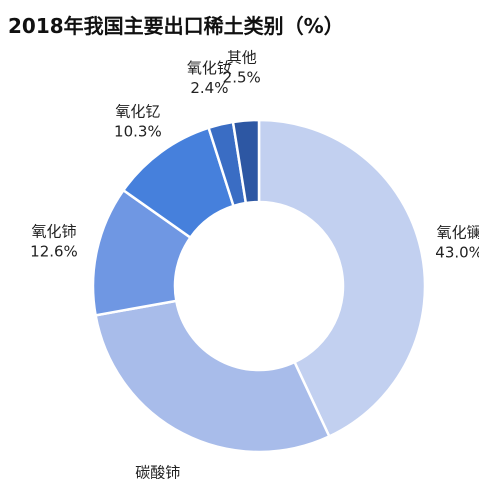 The image size is (479, 479). Describe the element at coordinates (137, 112) in the screenshot. I see `slice-label-3: 氧化钇` at that location.